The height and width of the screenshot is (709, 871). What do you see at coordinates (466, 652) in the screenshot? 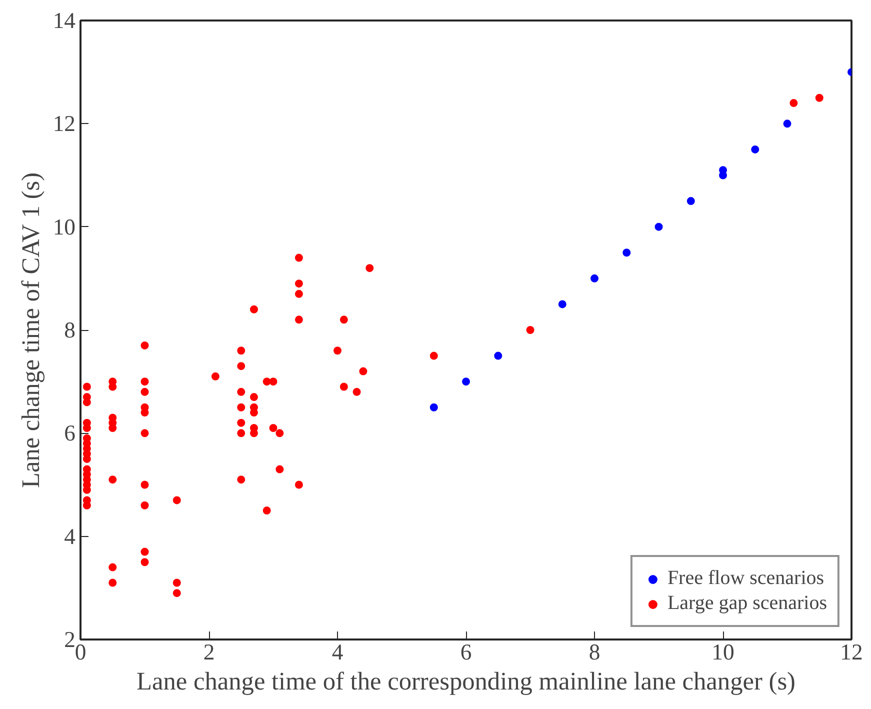
I see `x-tick-label: 6` at bounding box center [466, 652].